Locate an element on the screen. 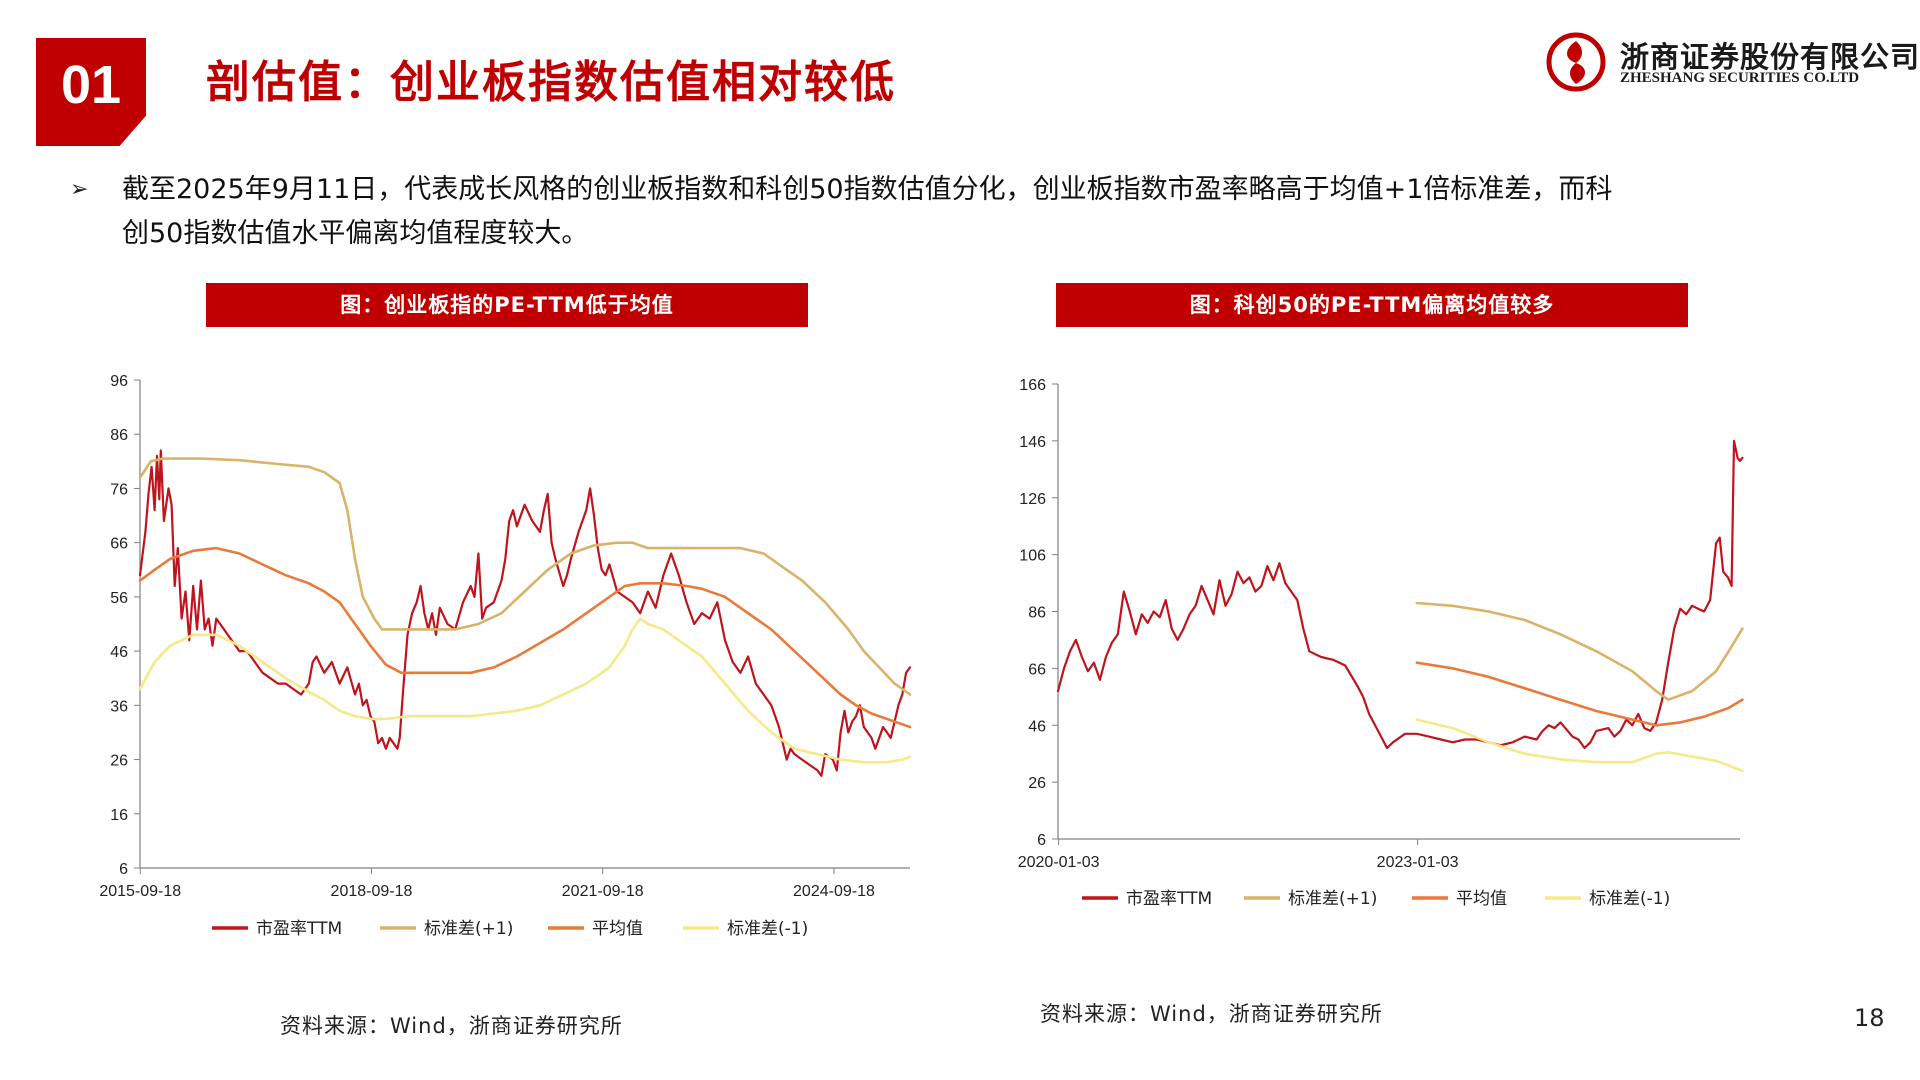 Image resolution: width=1920 pixels, height=1080 pixels. x-tick-label: 2015-09-18 is located at coordinates (140, 891).